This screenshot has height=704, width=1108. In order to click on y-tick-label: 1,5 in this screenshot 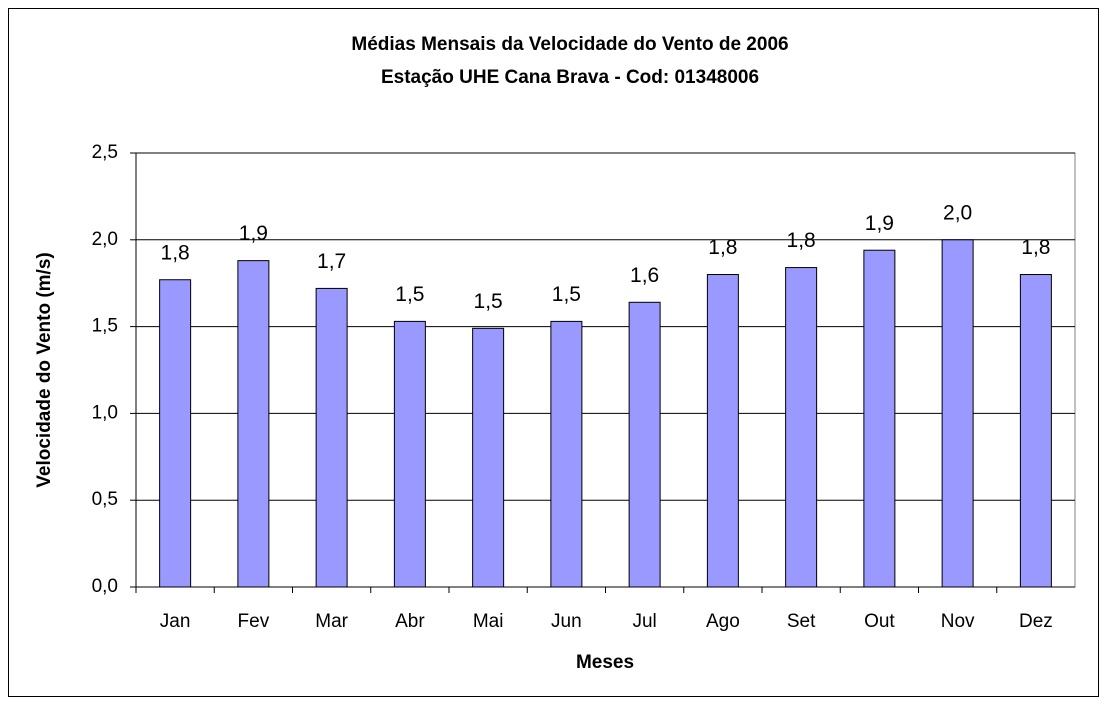, I will do `click(105, 326)`.